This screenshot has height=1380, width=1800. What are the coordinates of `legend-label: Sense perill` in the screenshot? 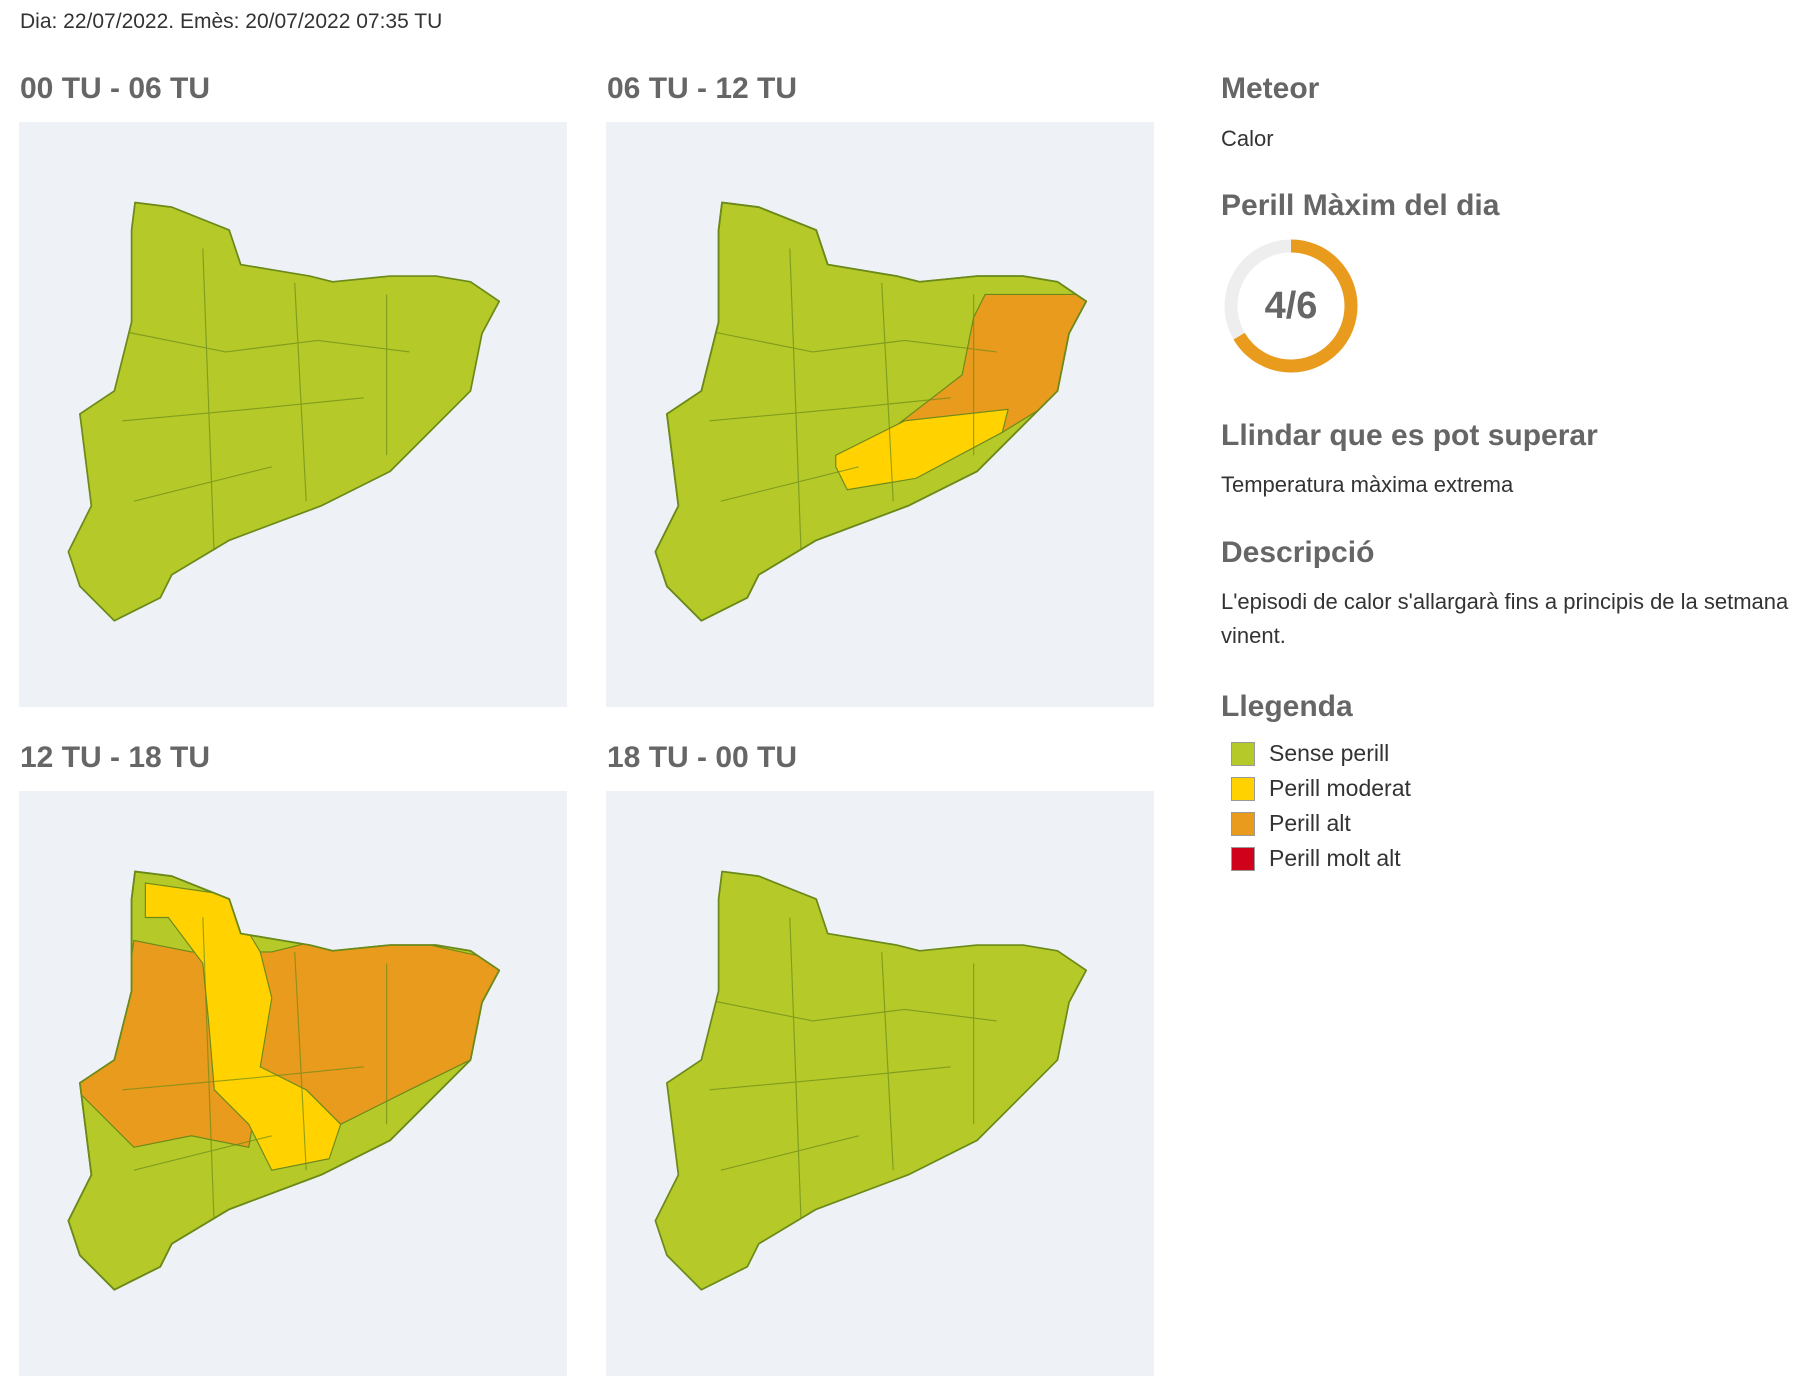 It's located at (1329, 753).